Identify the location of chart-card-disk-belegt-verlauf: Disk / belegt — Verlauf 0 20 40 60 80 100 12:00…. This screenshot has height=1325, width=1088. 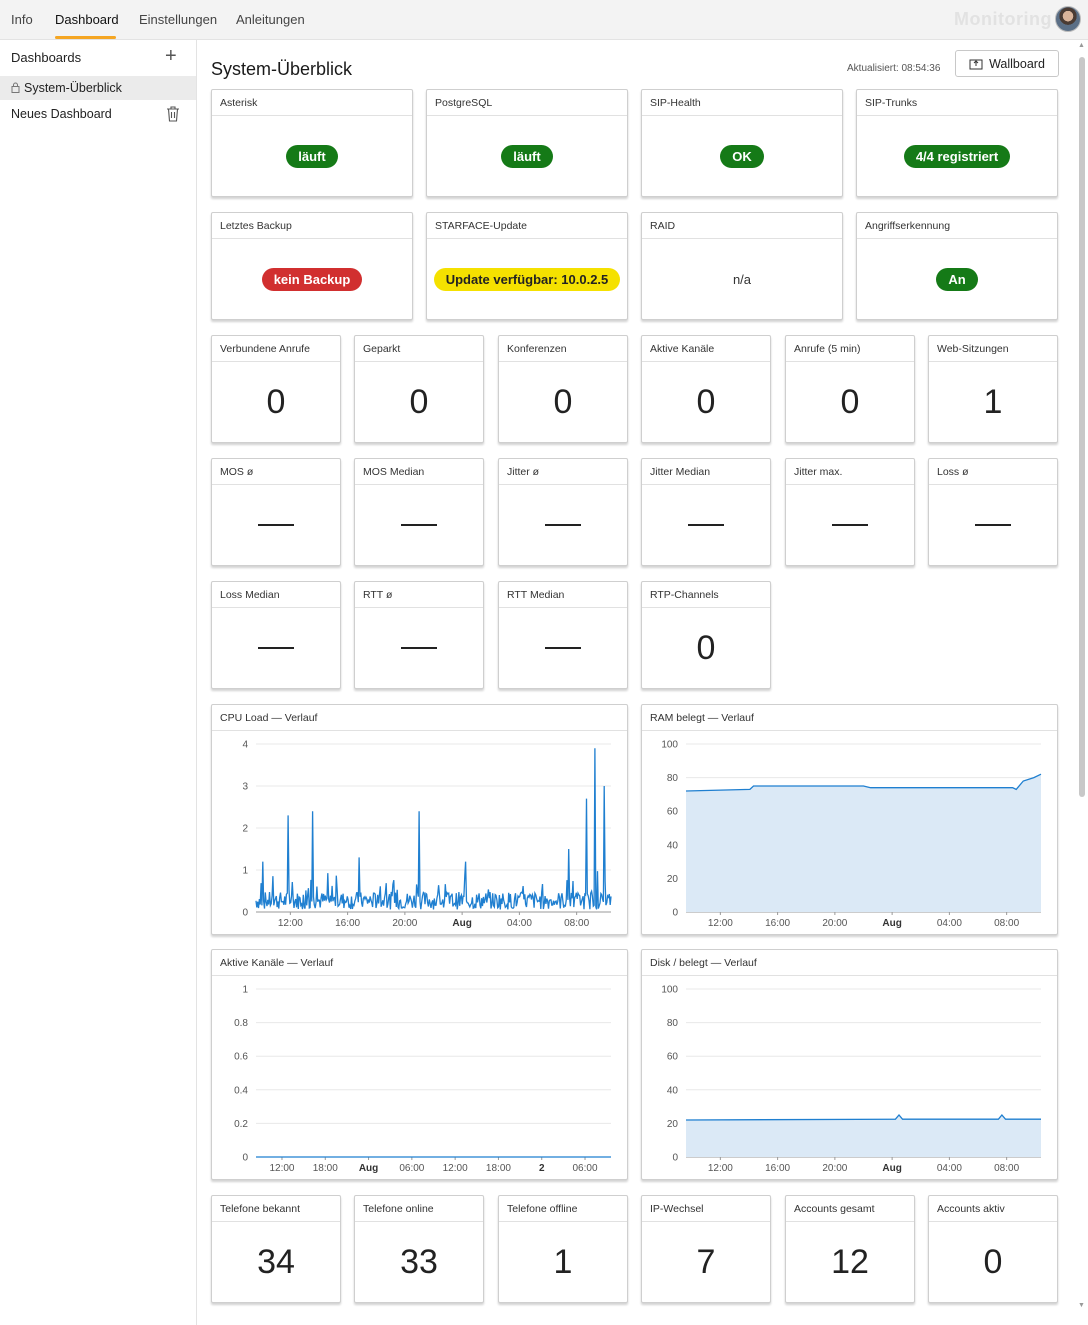
(849, 1064).